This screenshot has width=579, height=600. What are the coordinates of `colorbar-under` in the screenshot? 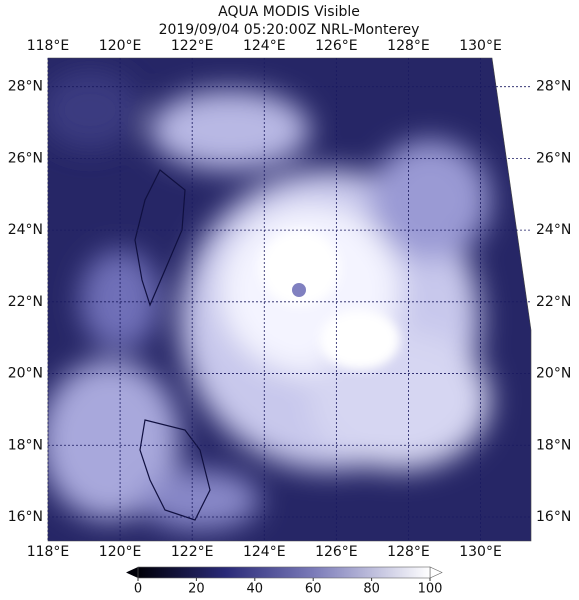 It's located at (132, 572).